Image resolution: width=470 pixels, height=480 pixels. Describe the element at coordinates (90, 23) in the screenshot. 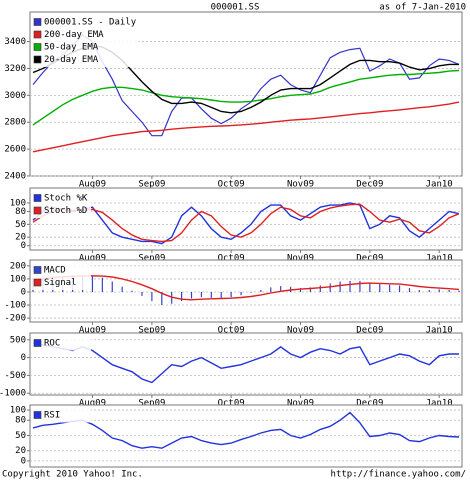

I see `legend-label: 000001.SS - Daily` at that location.